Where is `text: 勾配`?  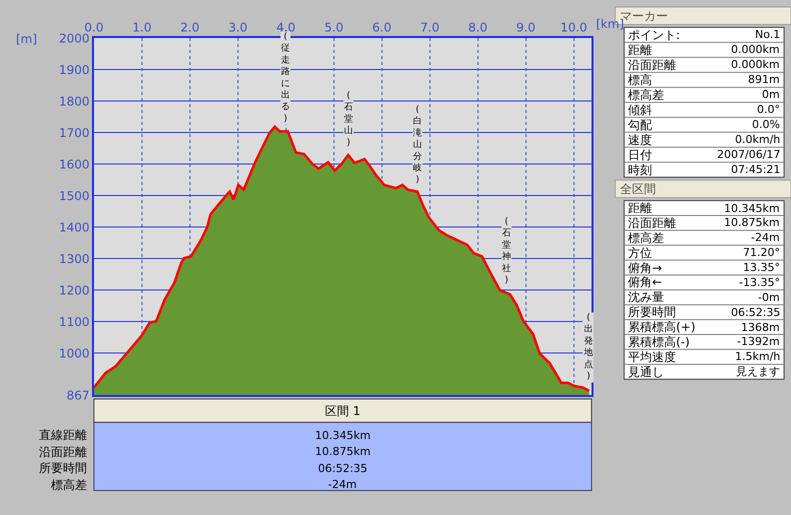 text: 勾配 is located at coordinates (640, 125).